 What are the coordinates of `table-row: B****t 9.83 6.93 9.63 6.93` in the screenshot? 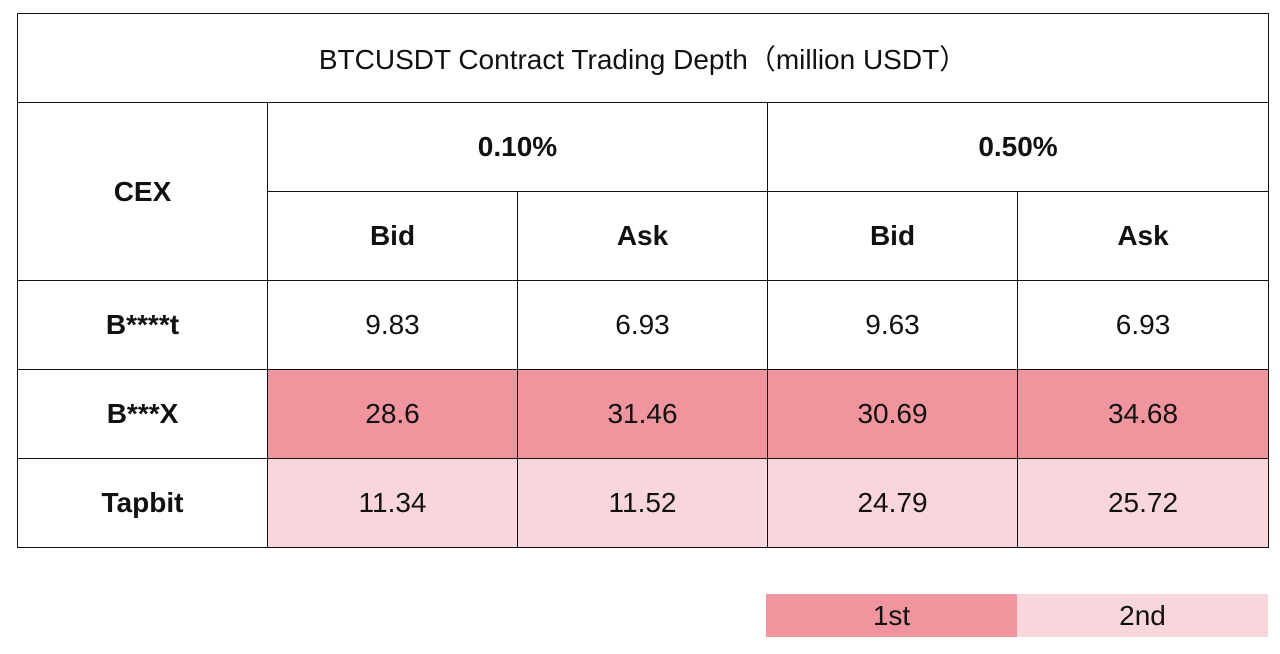 It's located at (643, 325).